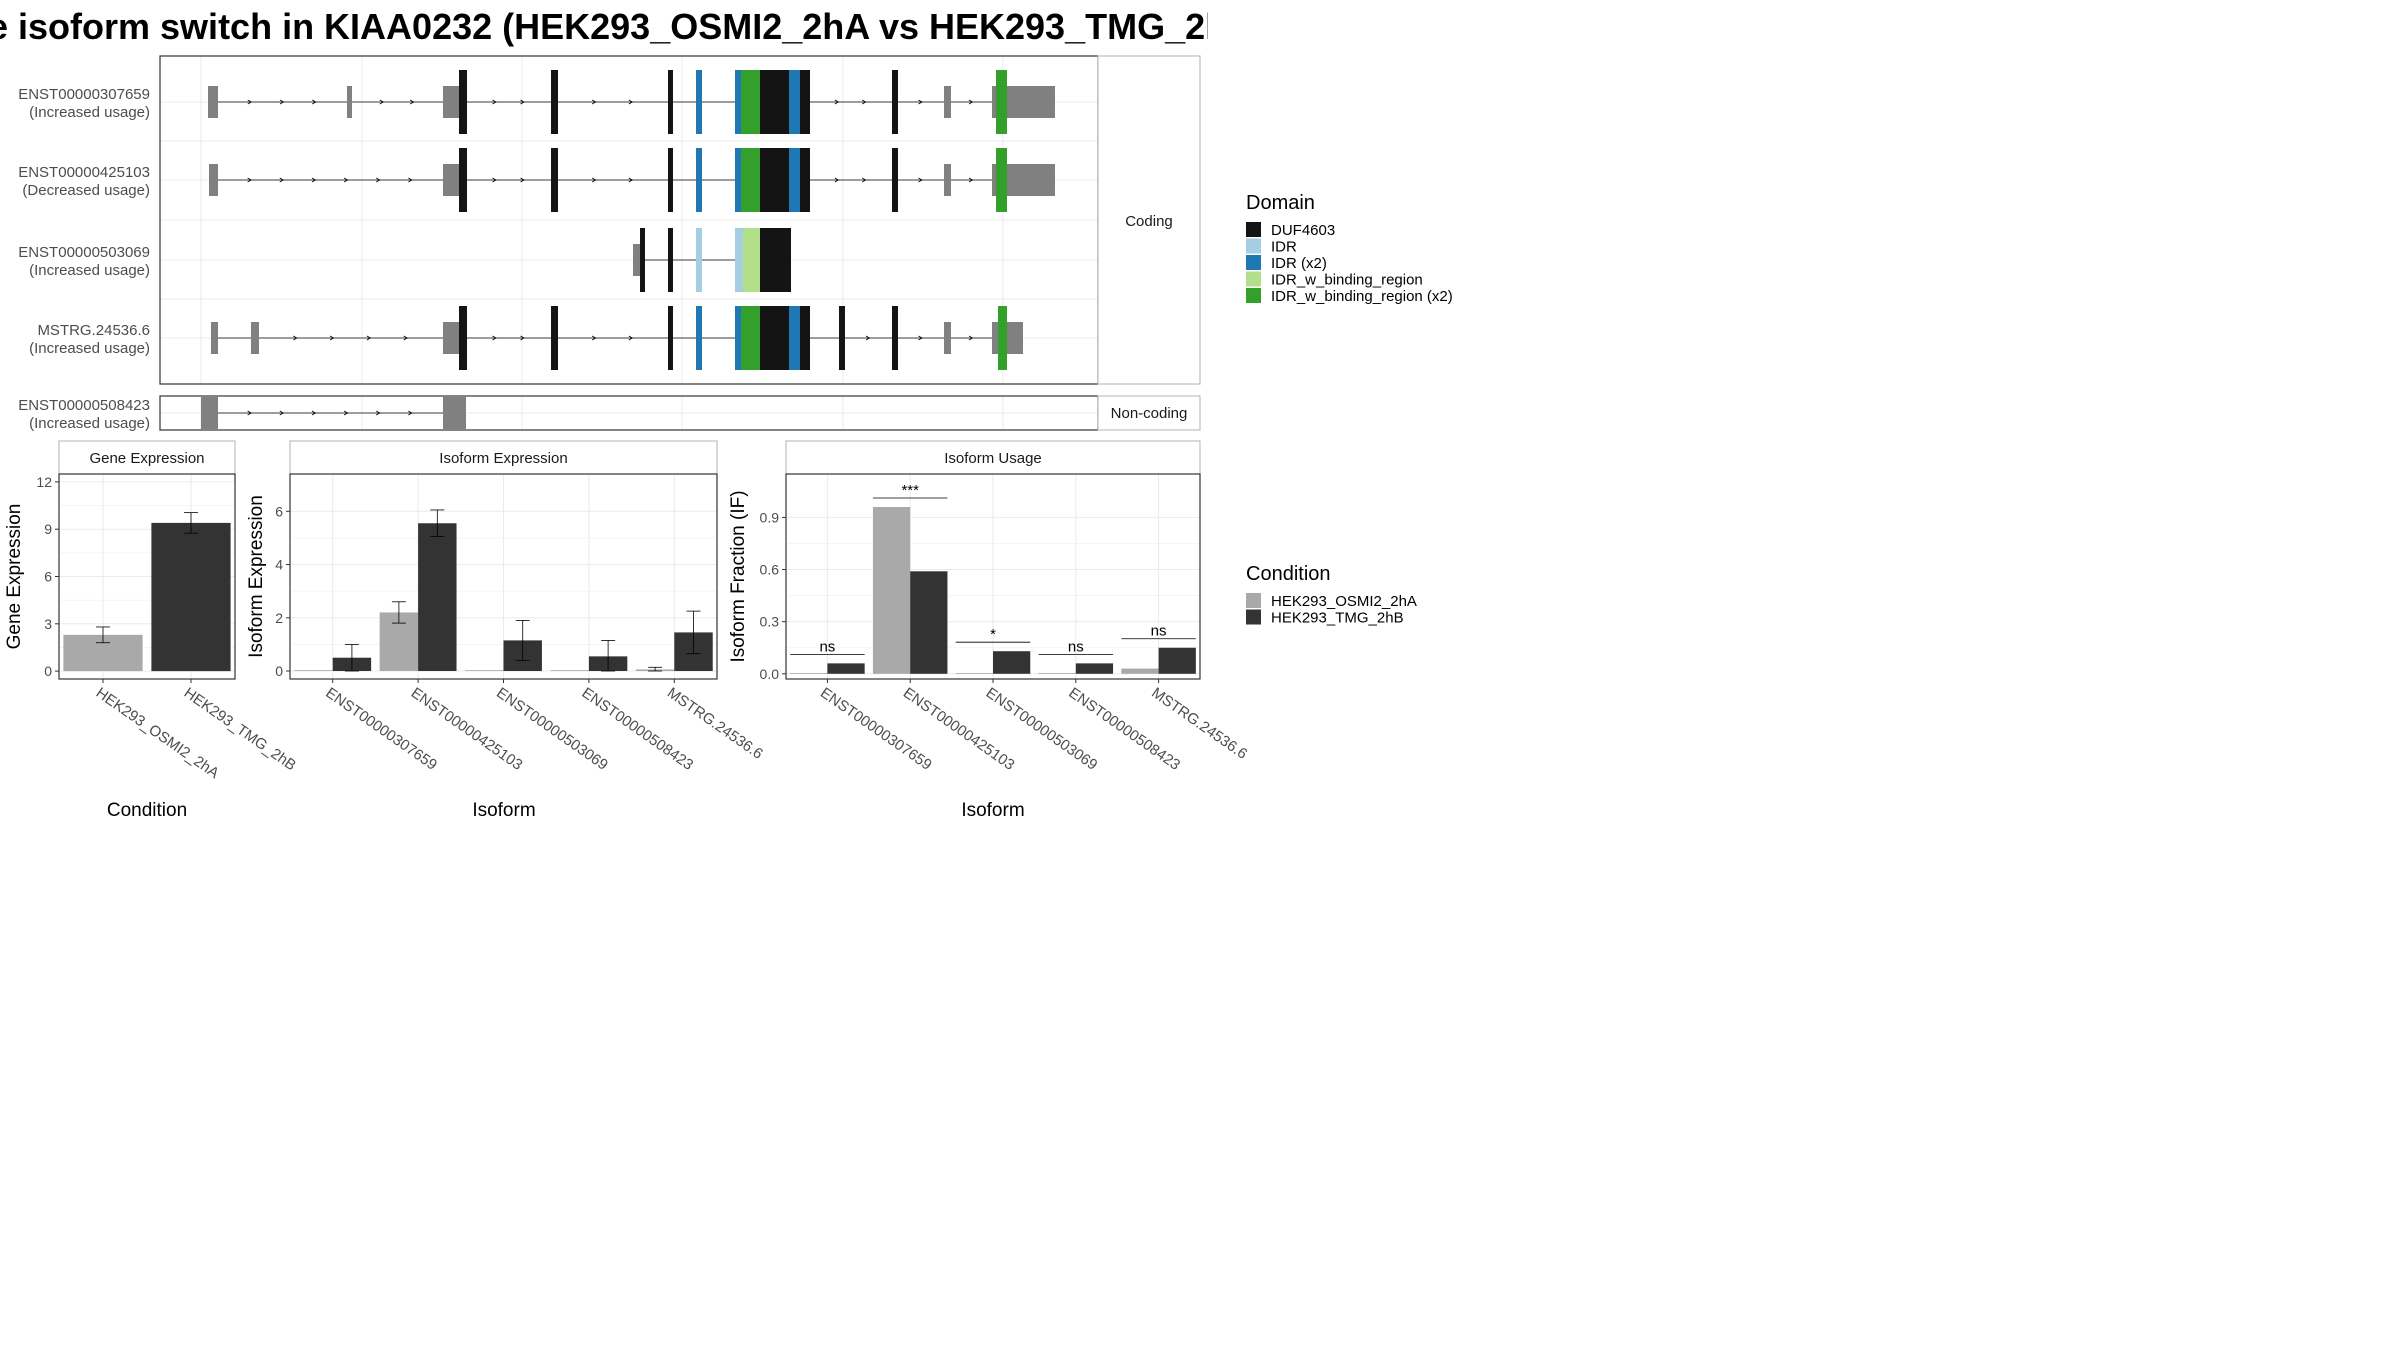  What do you see at coordinates (770, 517) in the screenshot?
I see `y-tick-label: 0.9` at bounding box center [770, 517].